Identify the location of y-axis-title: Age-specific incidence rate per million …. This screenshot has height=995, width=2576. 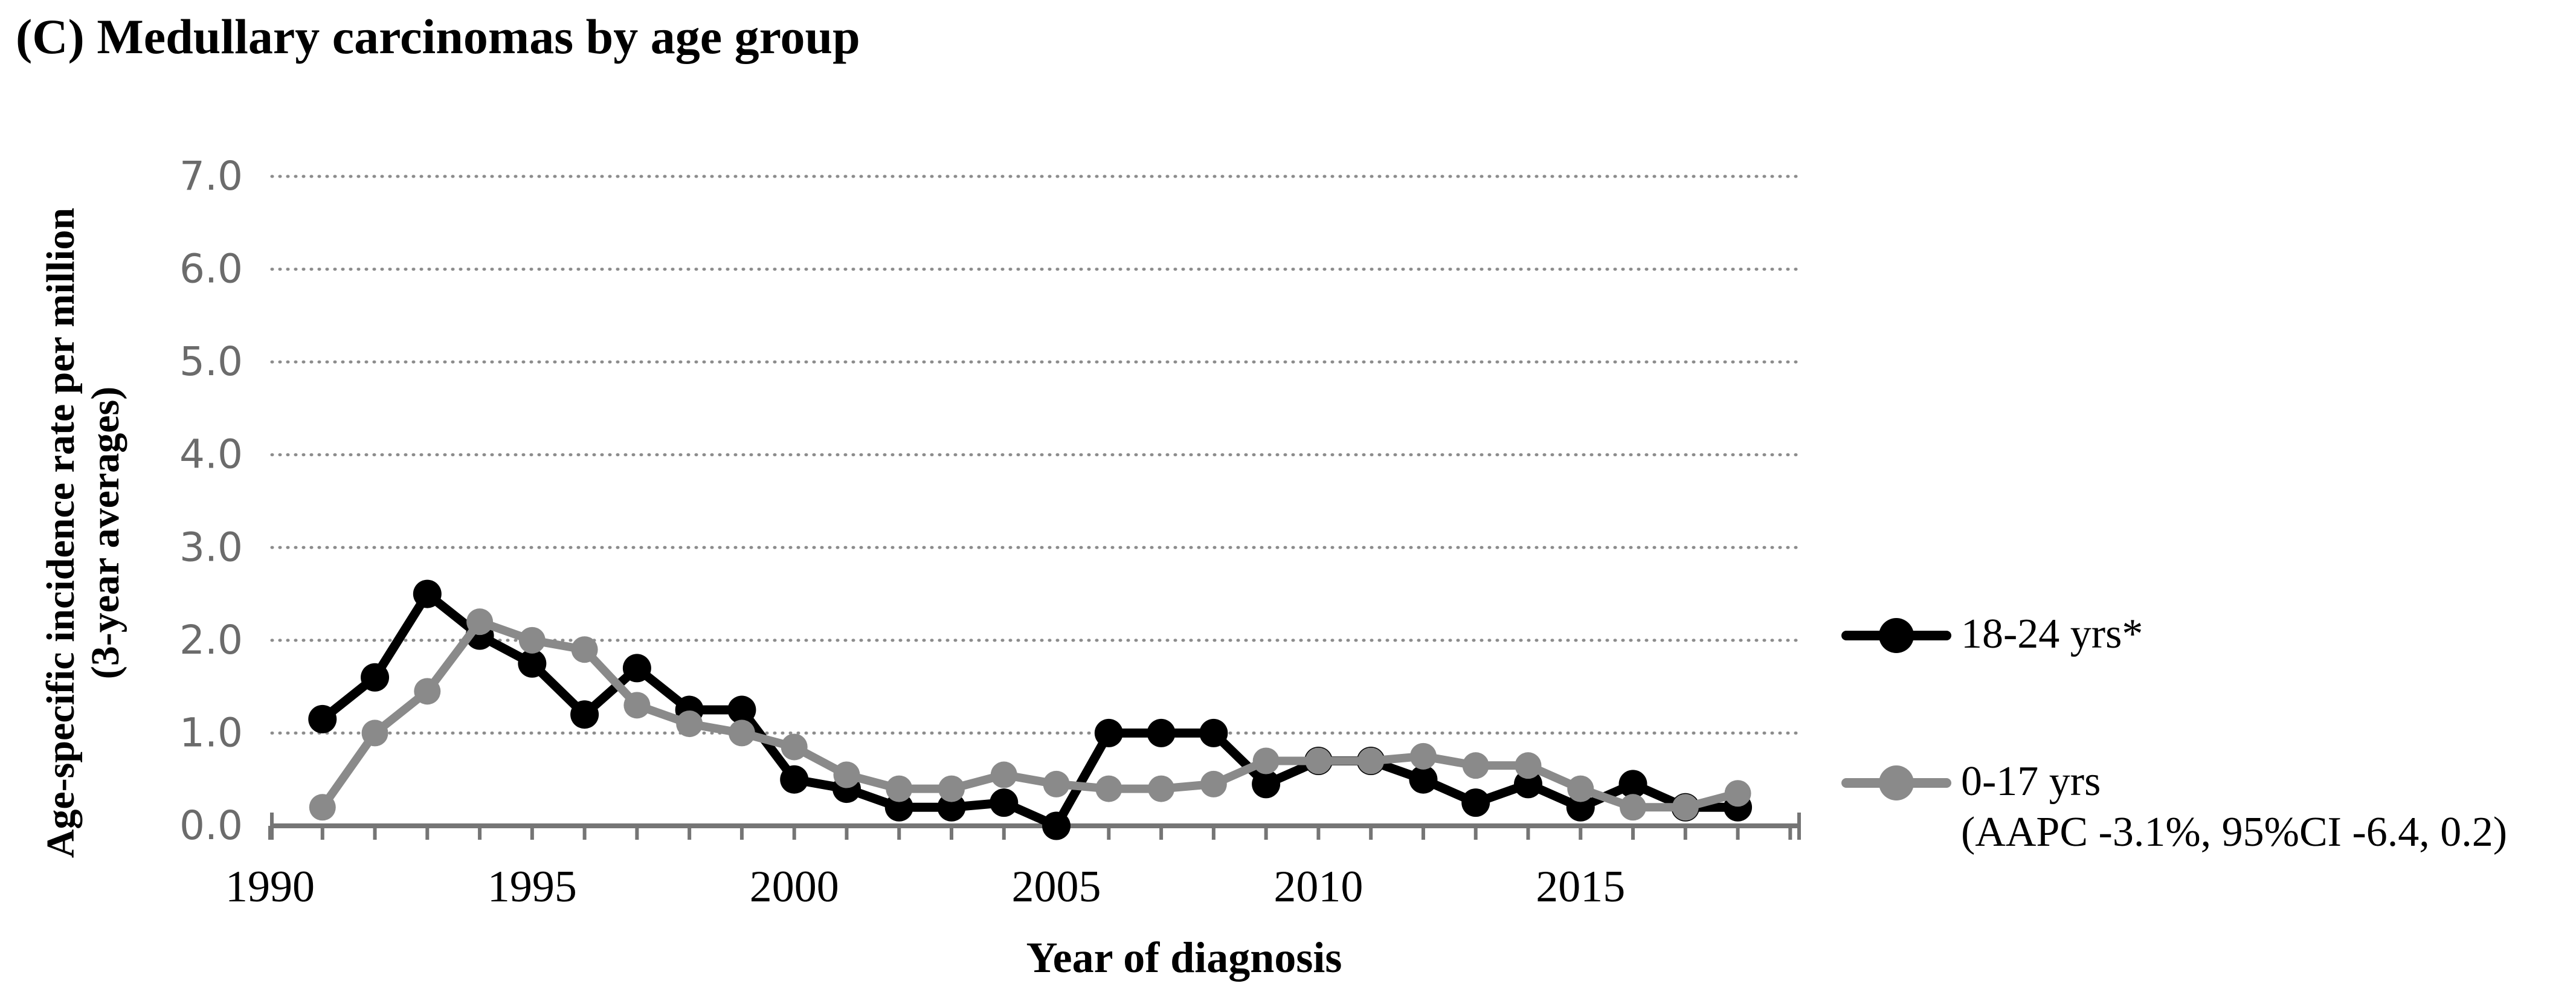
(83, 533).